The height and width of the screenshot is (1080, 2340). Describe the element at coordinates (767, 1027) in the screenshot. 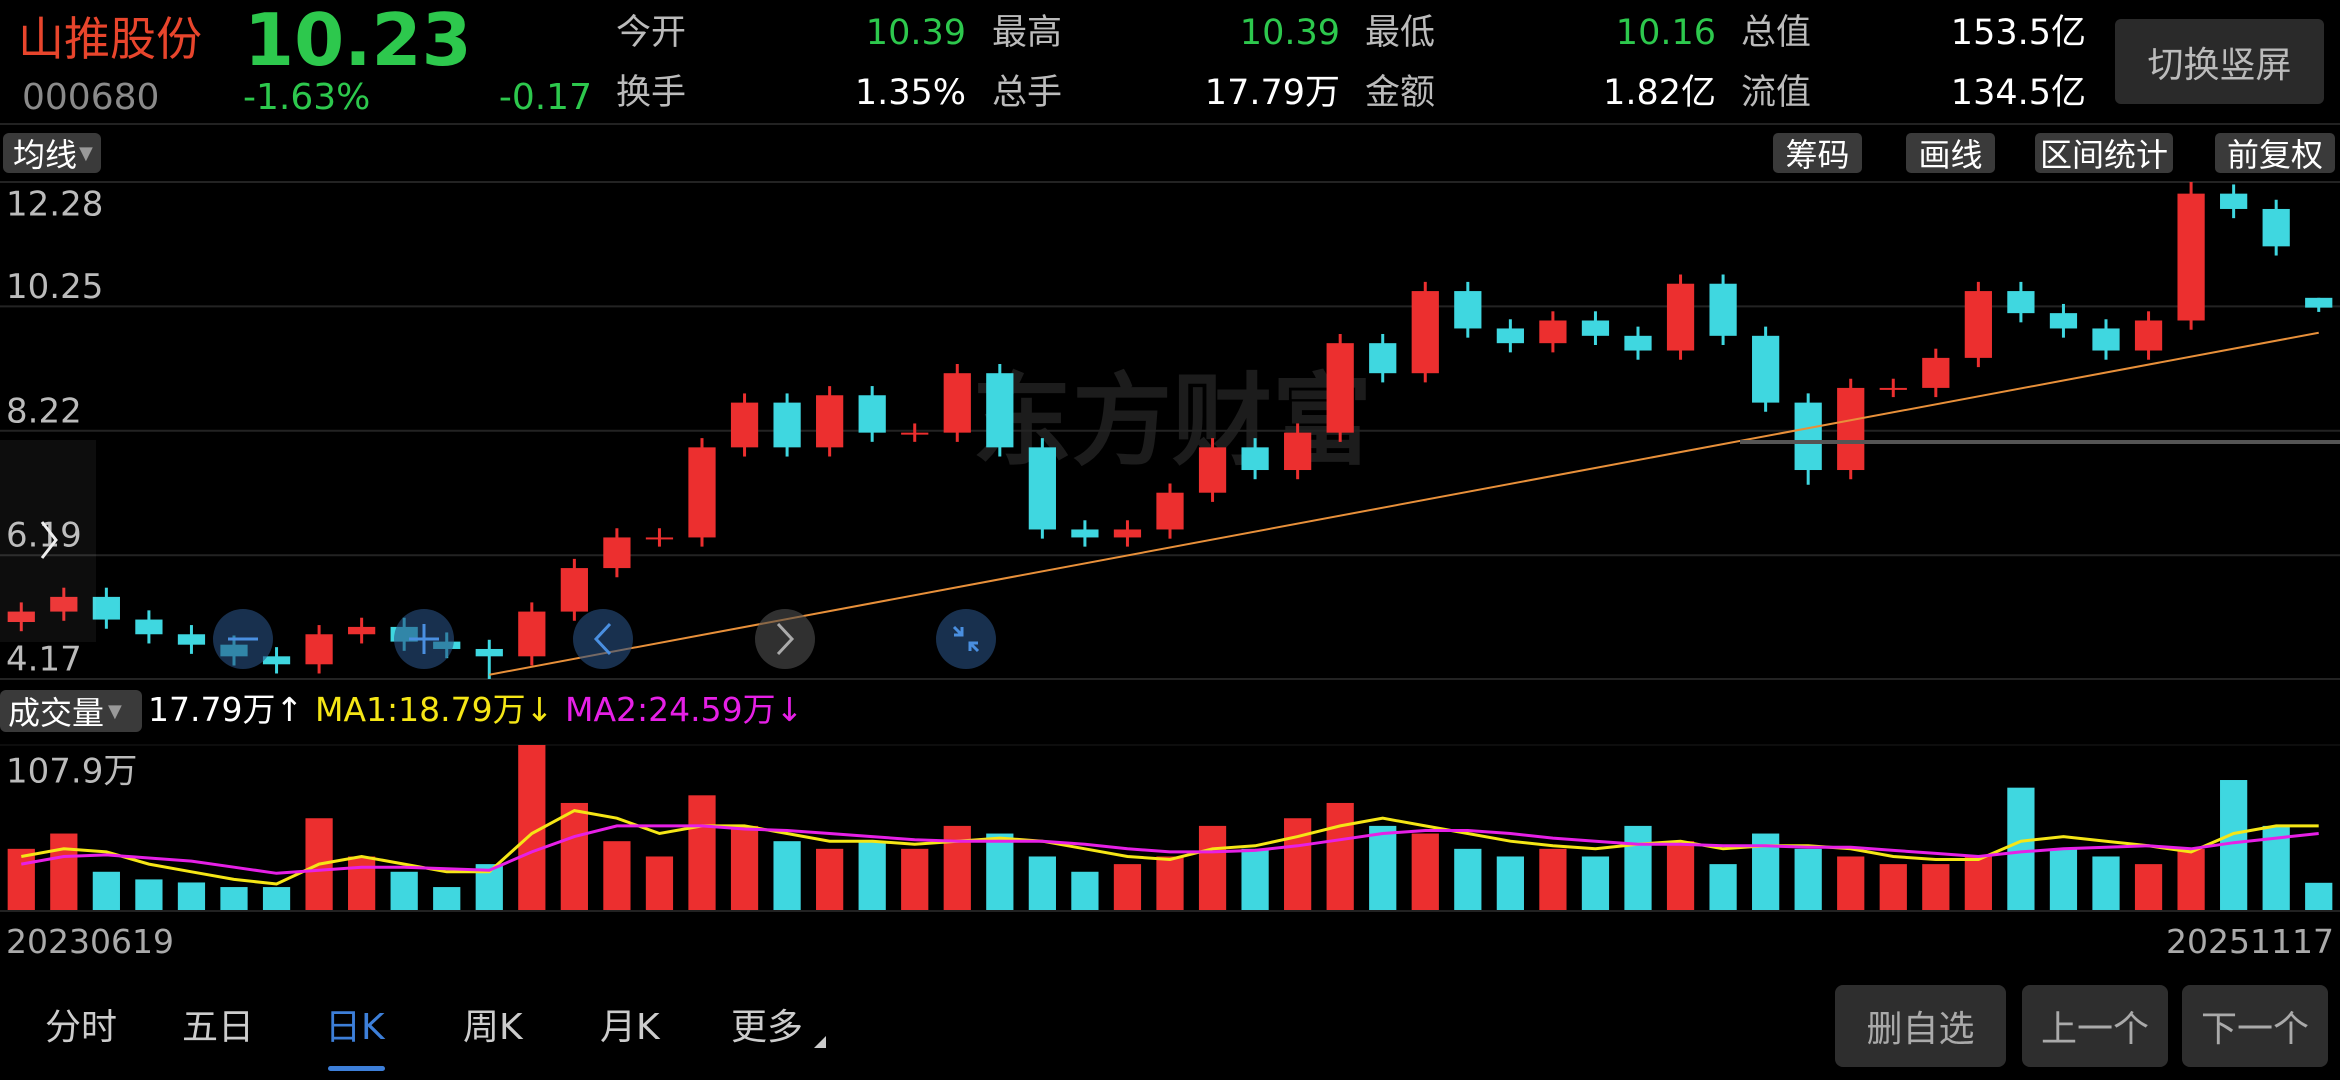

I see `period-tab: 更多` at that location.